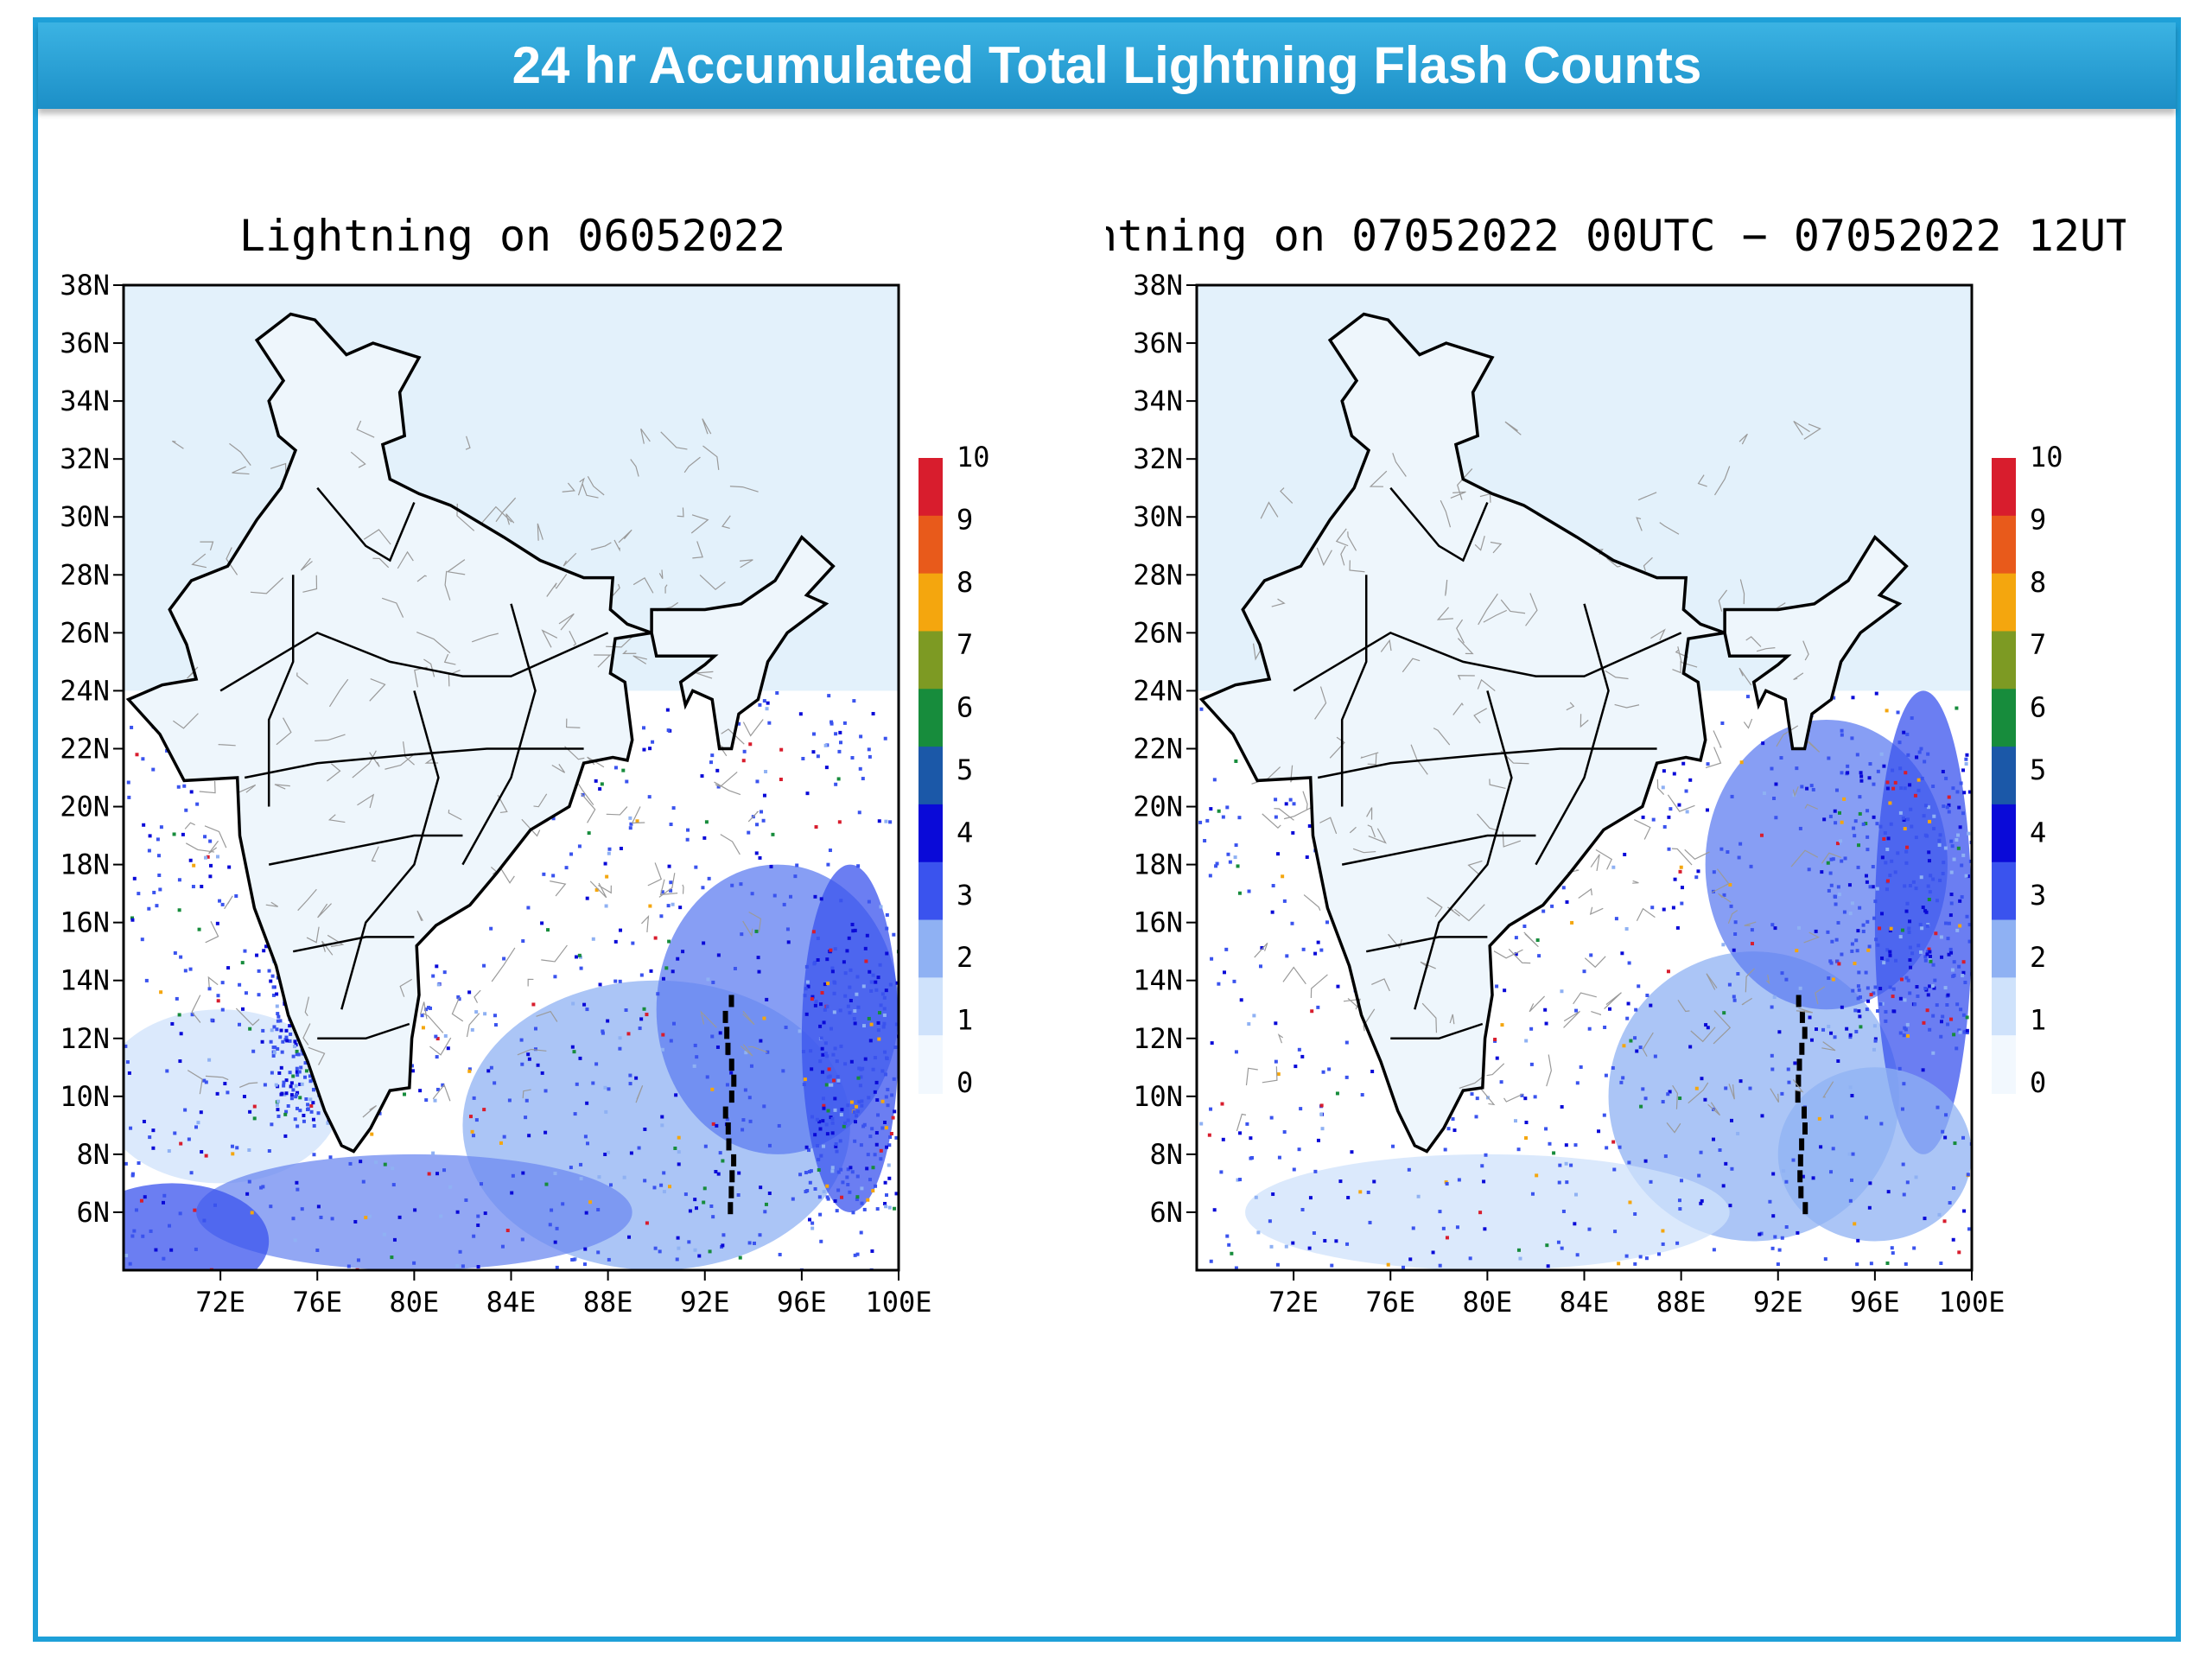 Image resolution: width=2212 pixels, height=1659 pixels. I want to click on colorbar-label: 2, so click(2038, 957).